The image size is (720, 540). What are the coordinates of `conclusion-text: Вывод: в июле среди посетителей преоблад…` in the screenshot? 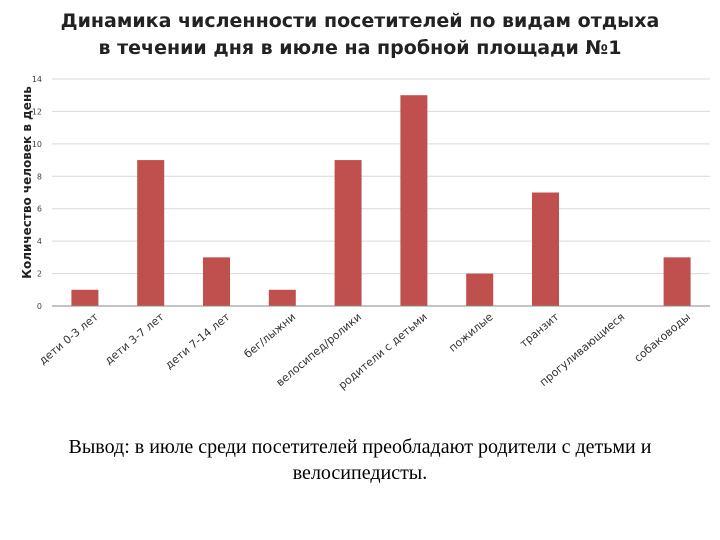 It's located at (360, 460).